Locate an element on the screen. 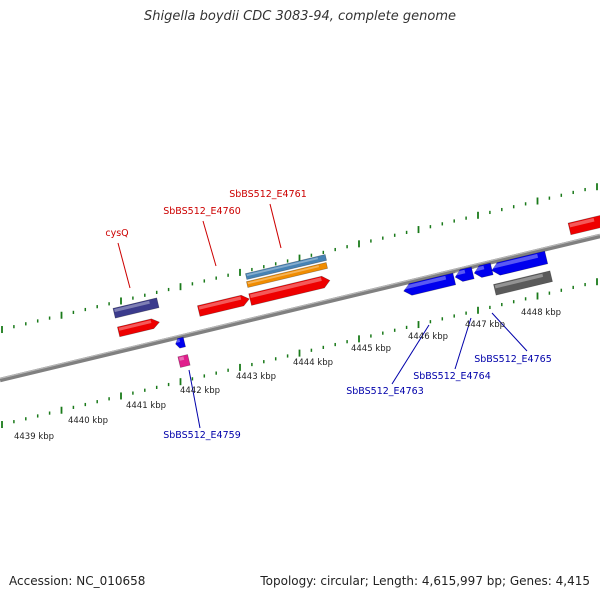 The width and height of the screenshot is (600, 600). gene-label-forward: SbBS512_E4760 is located at coordinates (202, 211).